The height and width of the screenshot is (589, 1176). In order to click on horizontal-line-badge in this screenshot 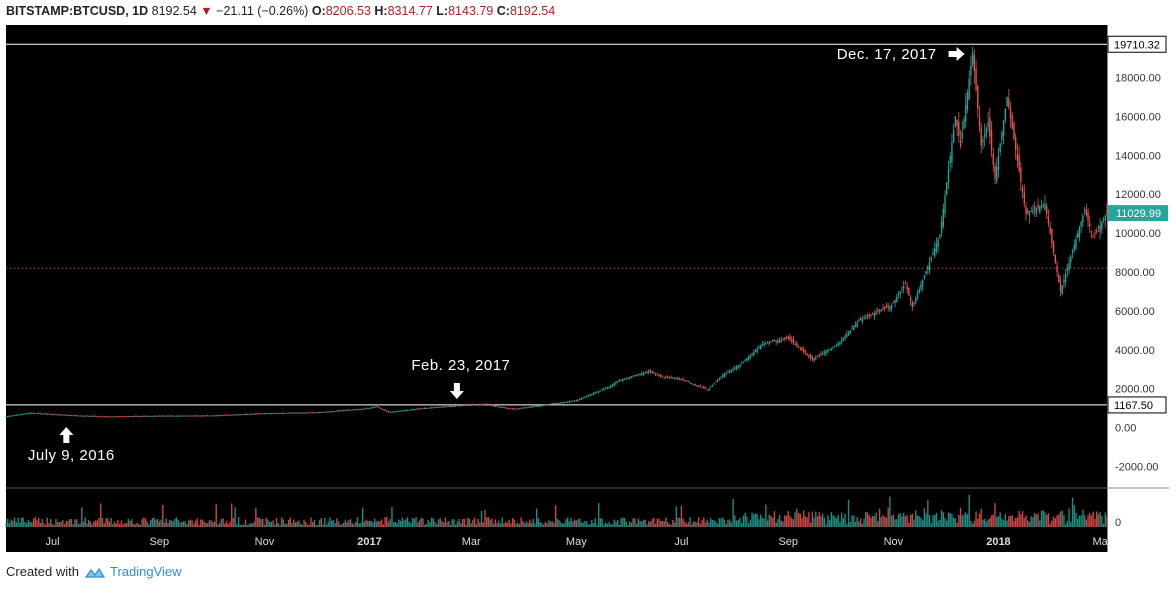, I will do `click(1137, 44)`.